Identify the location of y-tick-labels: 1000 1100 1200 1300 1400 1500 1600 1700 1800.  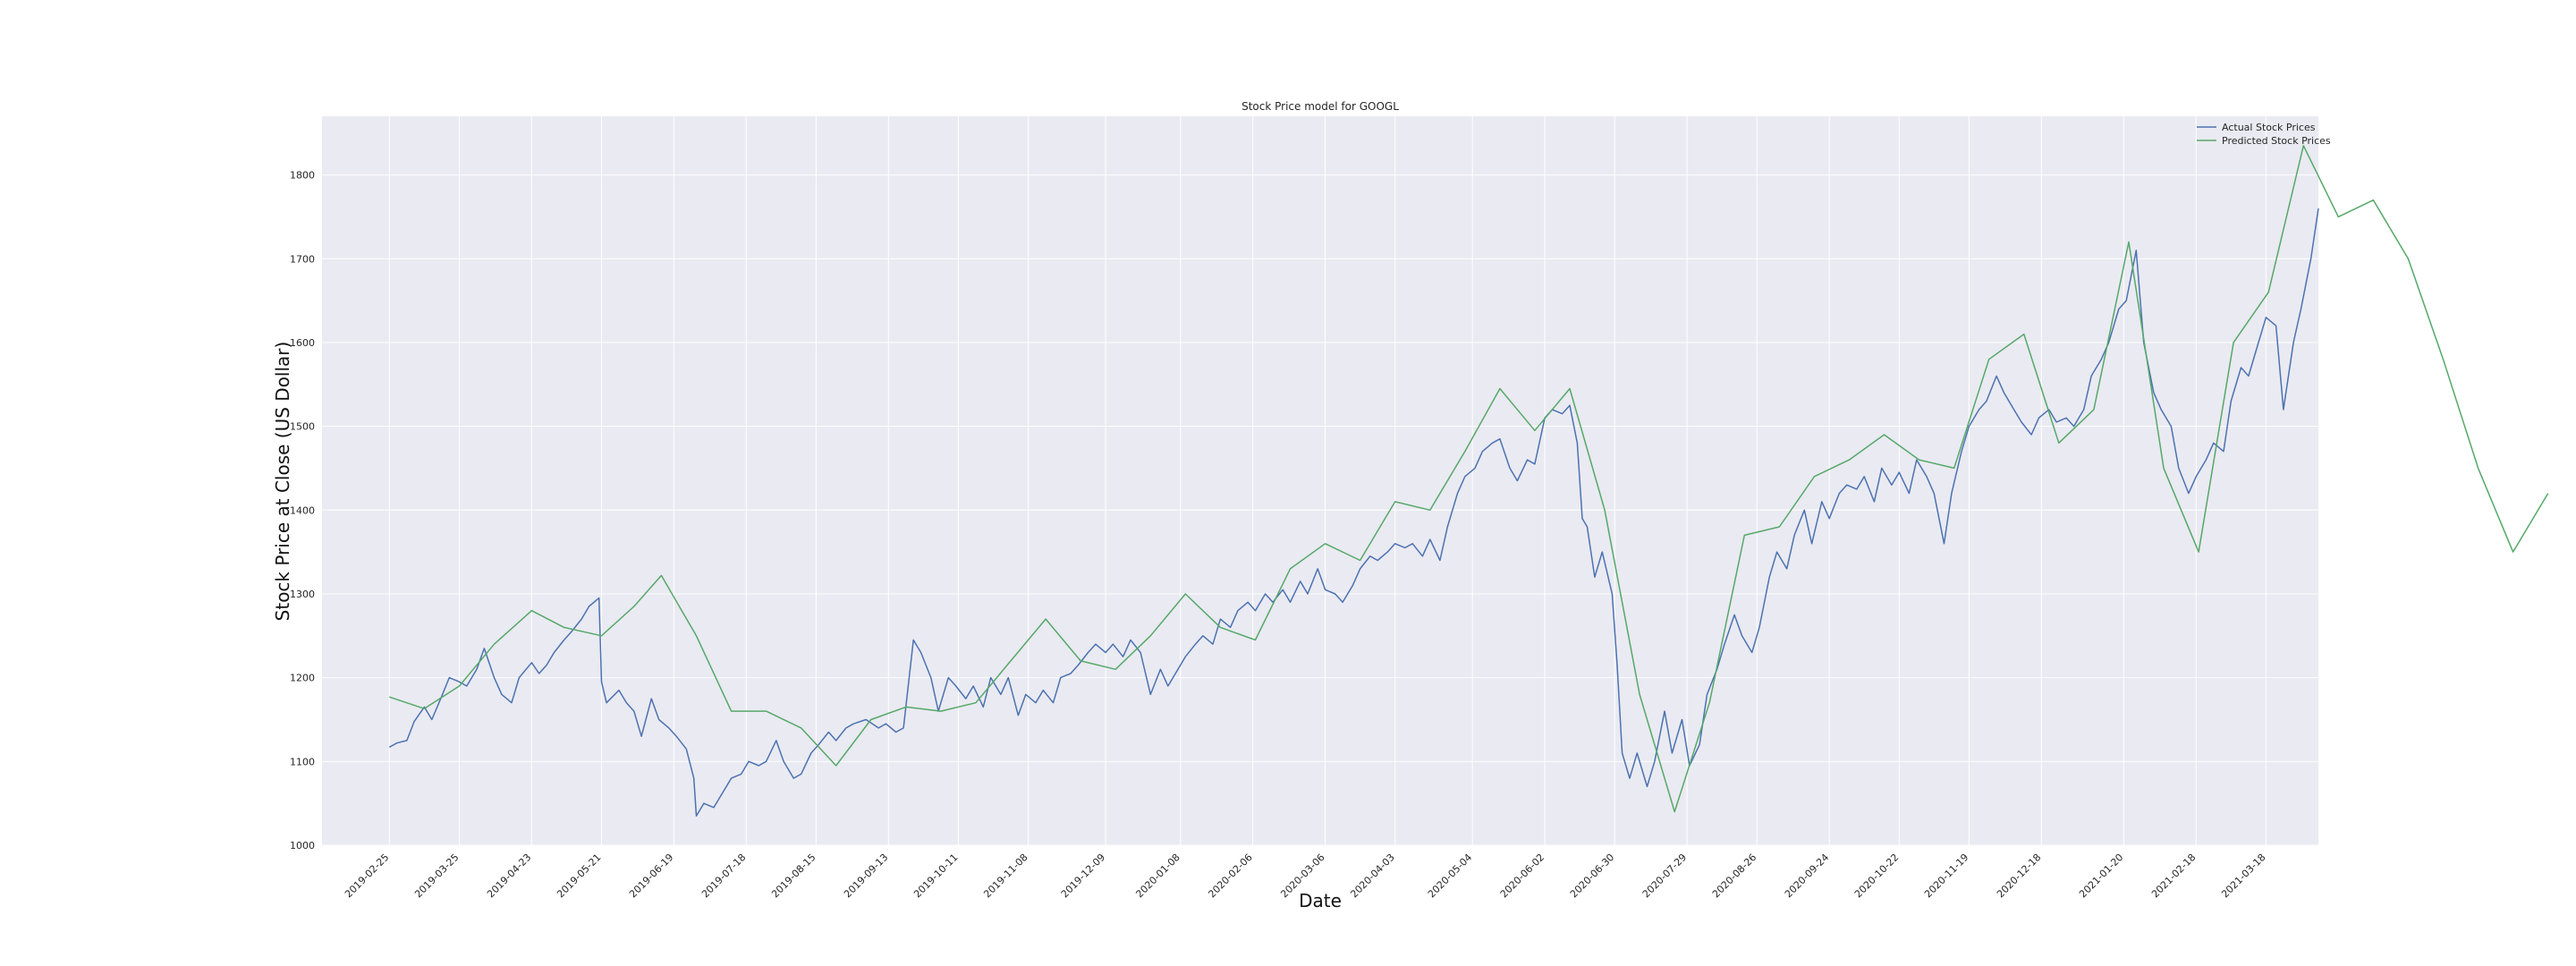
(302, 511).